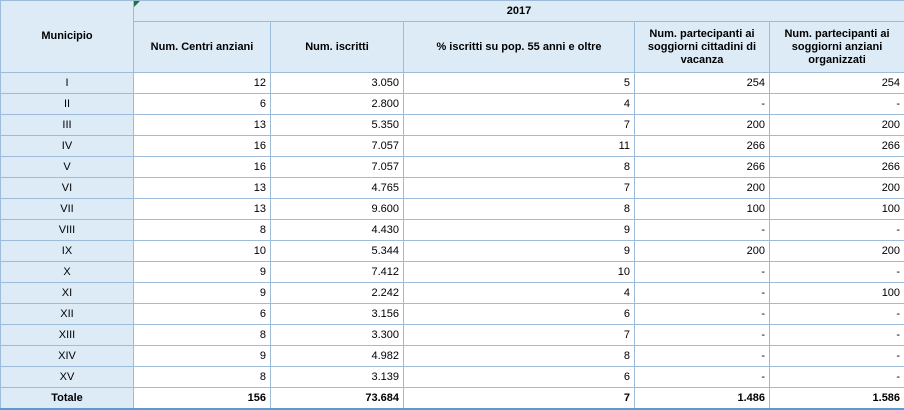  I want to click on data-cell: 5.344, so click(337, 251).